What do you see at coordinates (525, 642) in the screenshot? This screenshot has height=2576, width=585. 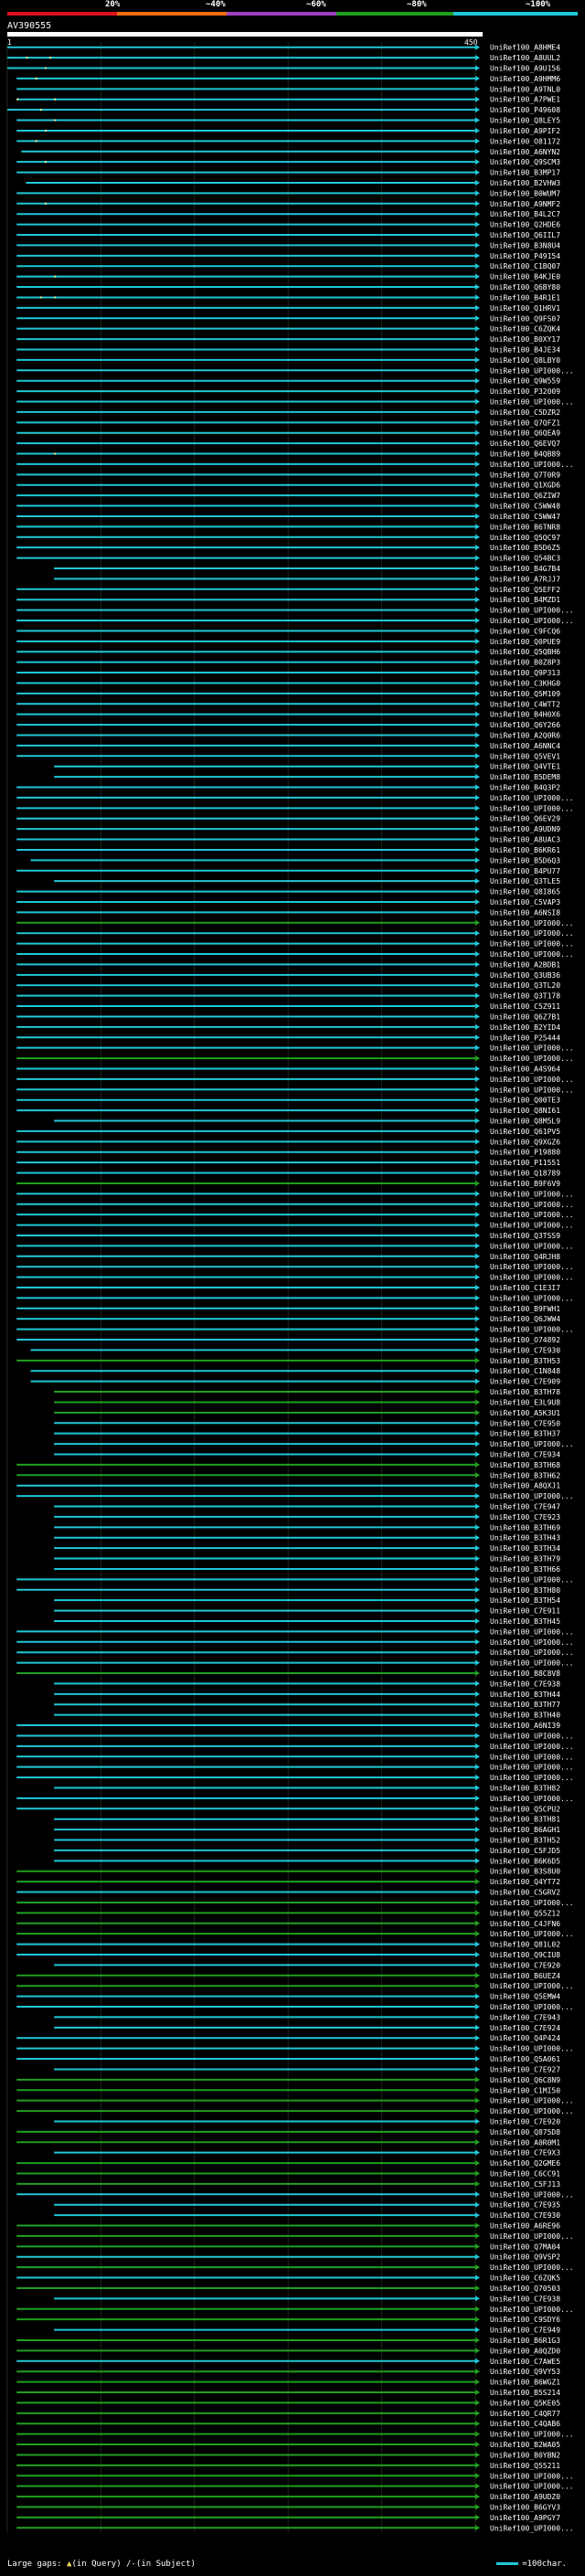 I see `hit-label: UniRef100_Q0PUE9` at bounding box center [525, 642].